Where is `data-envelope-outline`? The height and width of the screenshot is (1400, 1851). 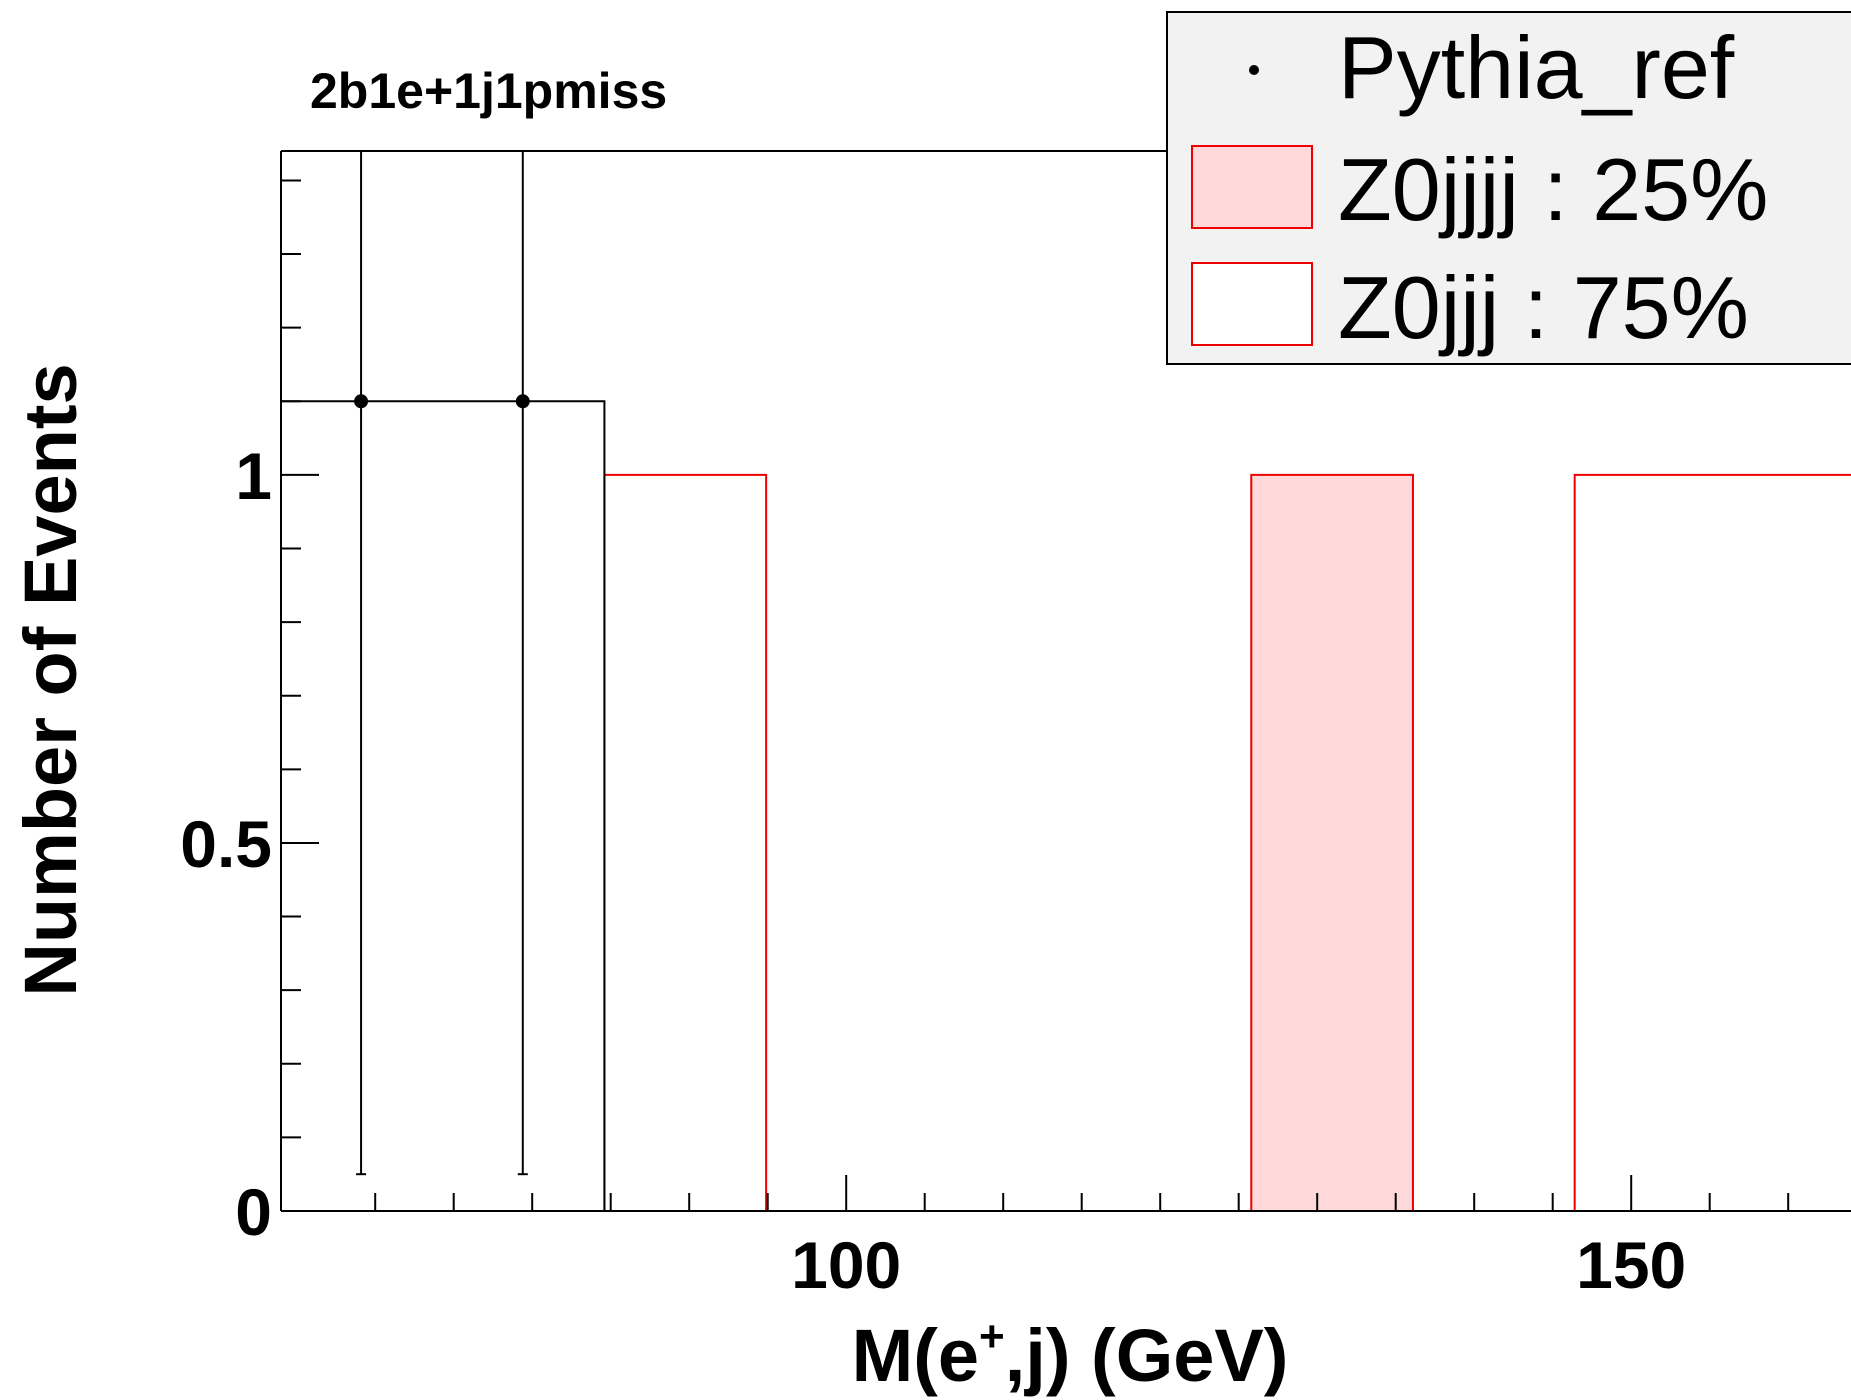
data-envelope-outline is located at coordinates (443, 805).